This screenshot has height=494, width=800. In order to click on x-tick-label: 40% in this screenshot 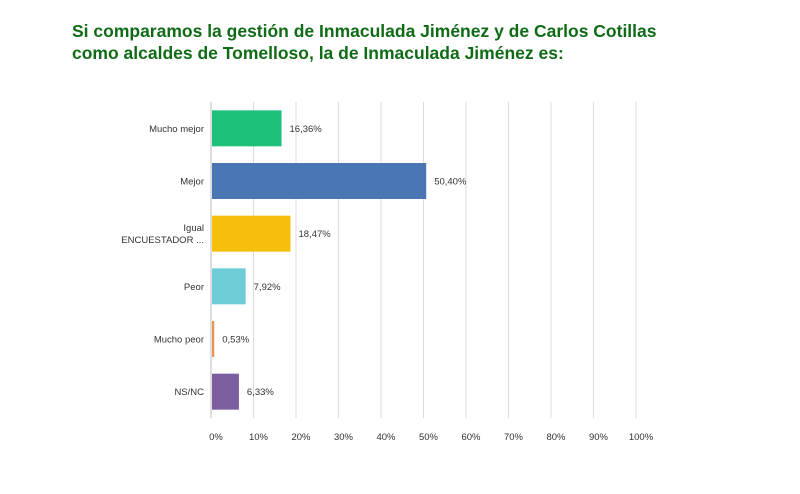, I will do `click(386, 437)`.